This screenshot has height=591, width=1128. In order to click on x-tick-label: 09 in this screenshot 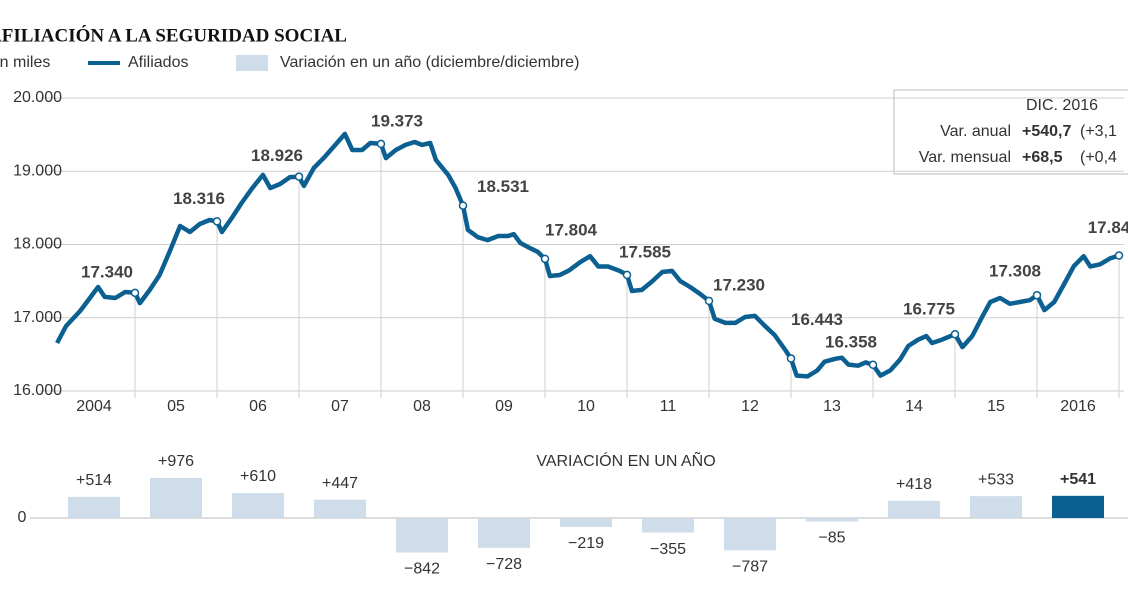, I will do `click(504, 406)`.